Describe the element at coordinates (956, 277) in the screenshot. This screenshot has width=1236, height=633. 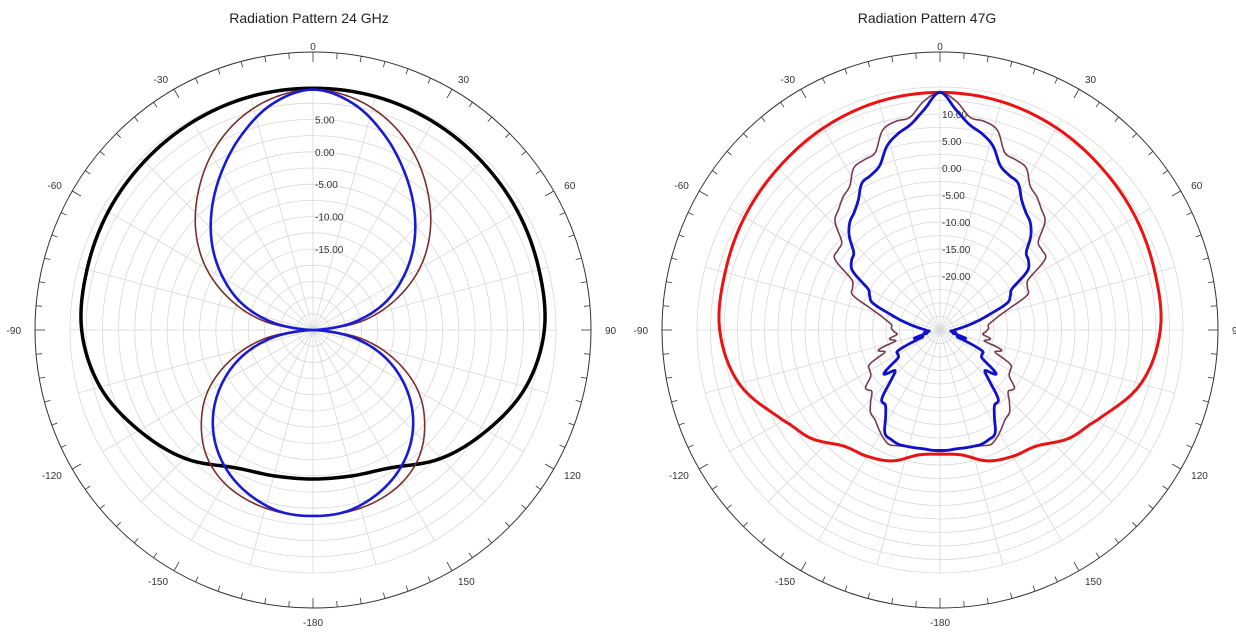
I see `radial-tick-label: -20.00` at that location.